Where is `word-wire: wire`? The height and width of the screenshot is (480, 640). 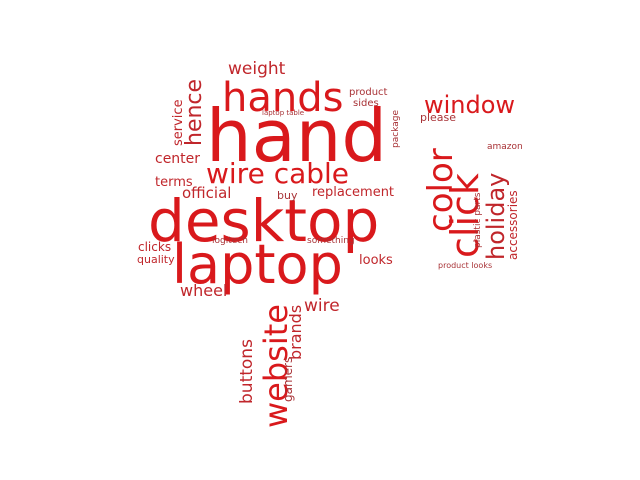 word-wire: wire is located at coordinates (322, 306).